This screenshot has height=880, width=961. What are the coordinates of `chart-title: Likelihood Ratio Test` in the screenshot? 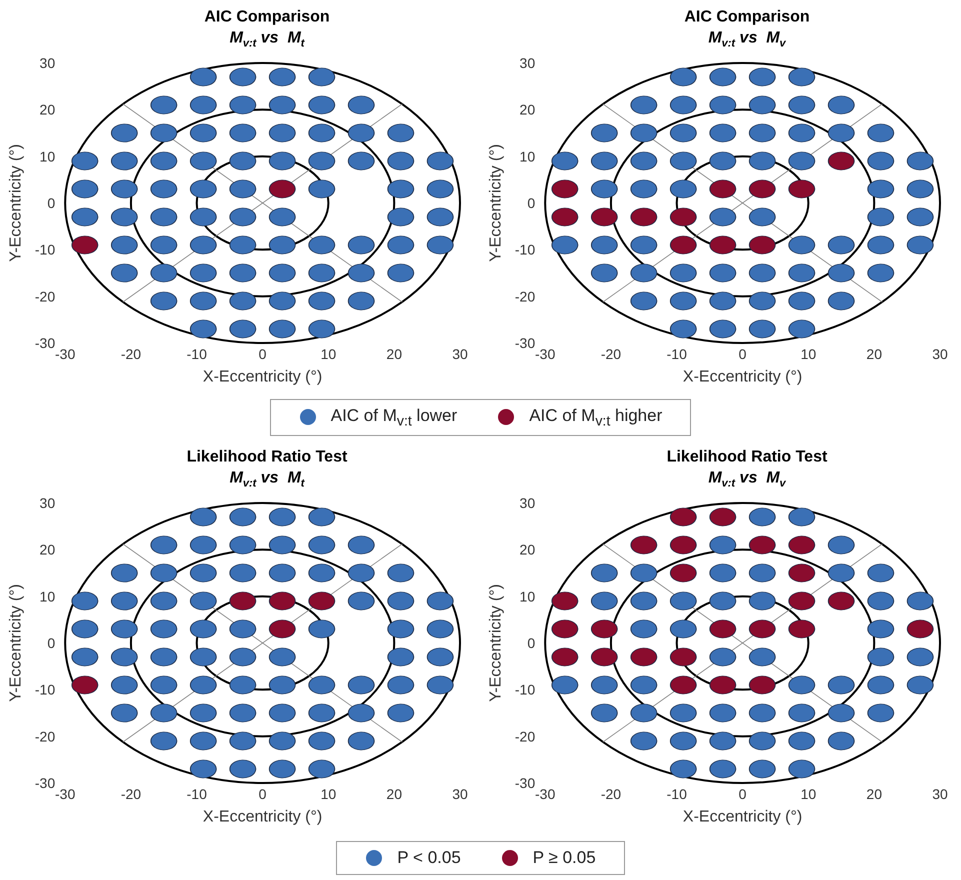 It's located at (267, 457).